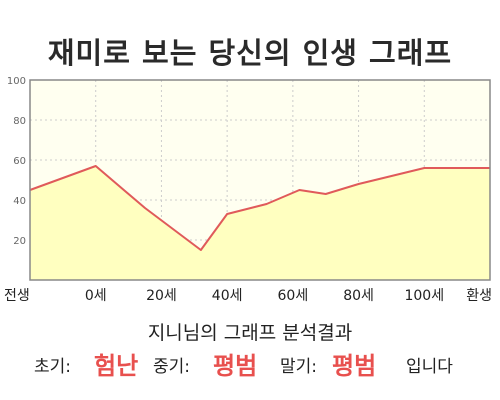  Describe the element at coordinates (96, 296) in the screenshot. I see `x-tick-label: 0세` at that location.